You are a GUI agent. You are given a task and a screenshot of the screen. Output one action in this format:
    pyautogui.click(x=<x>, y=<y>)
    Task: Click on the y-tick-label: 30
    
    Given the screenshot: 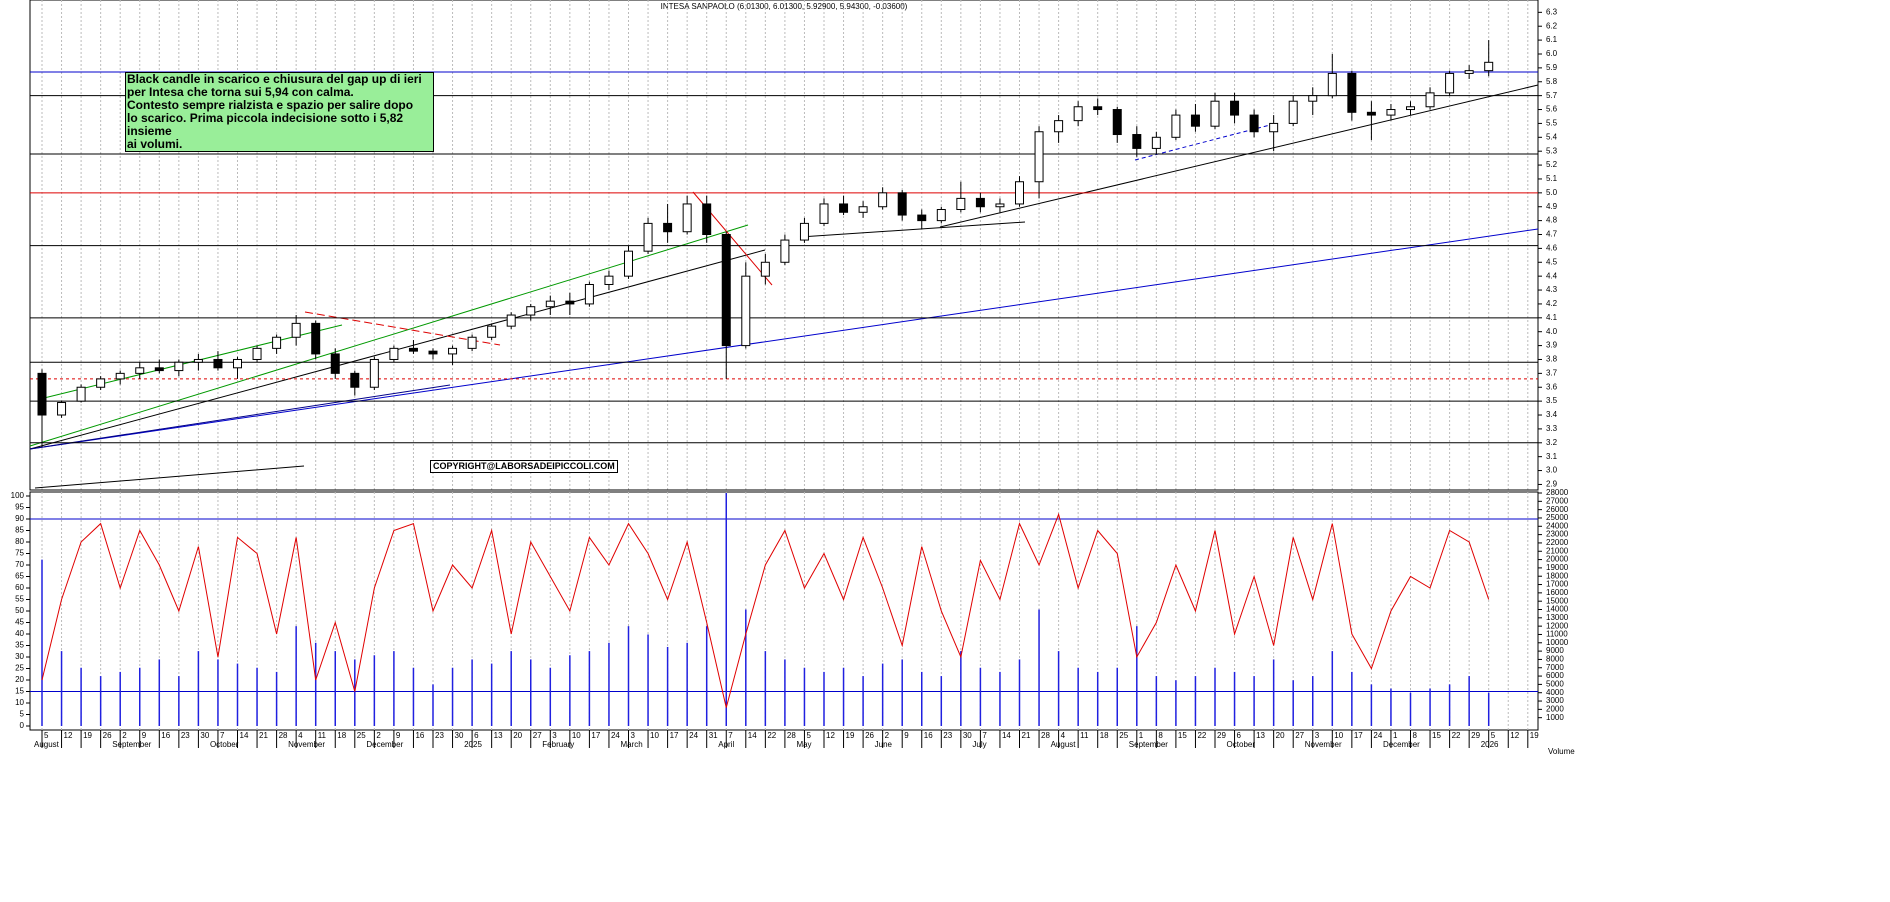 What is the action you would take?
    pyautogui.click(x=19, y=656)
    